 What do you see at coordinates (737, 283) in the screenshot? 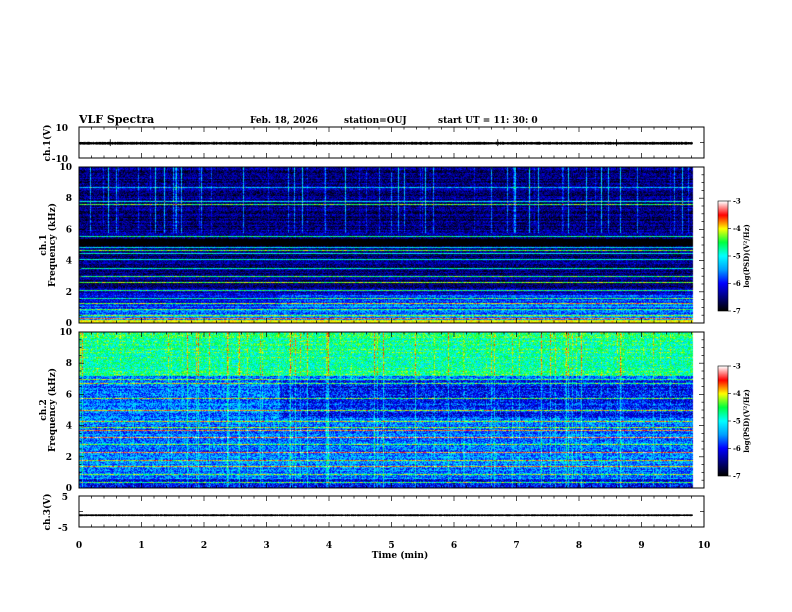
I see `ch1-colorbar-tick-label: -6` at bounding box center [737, 283].